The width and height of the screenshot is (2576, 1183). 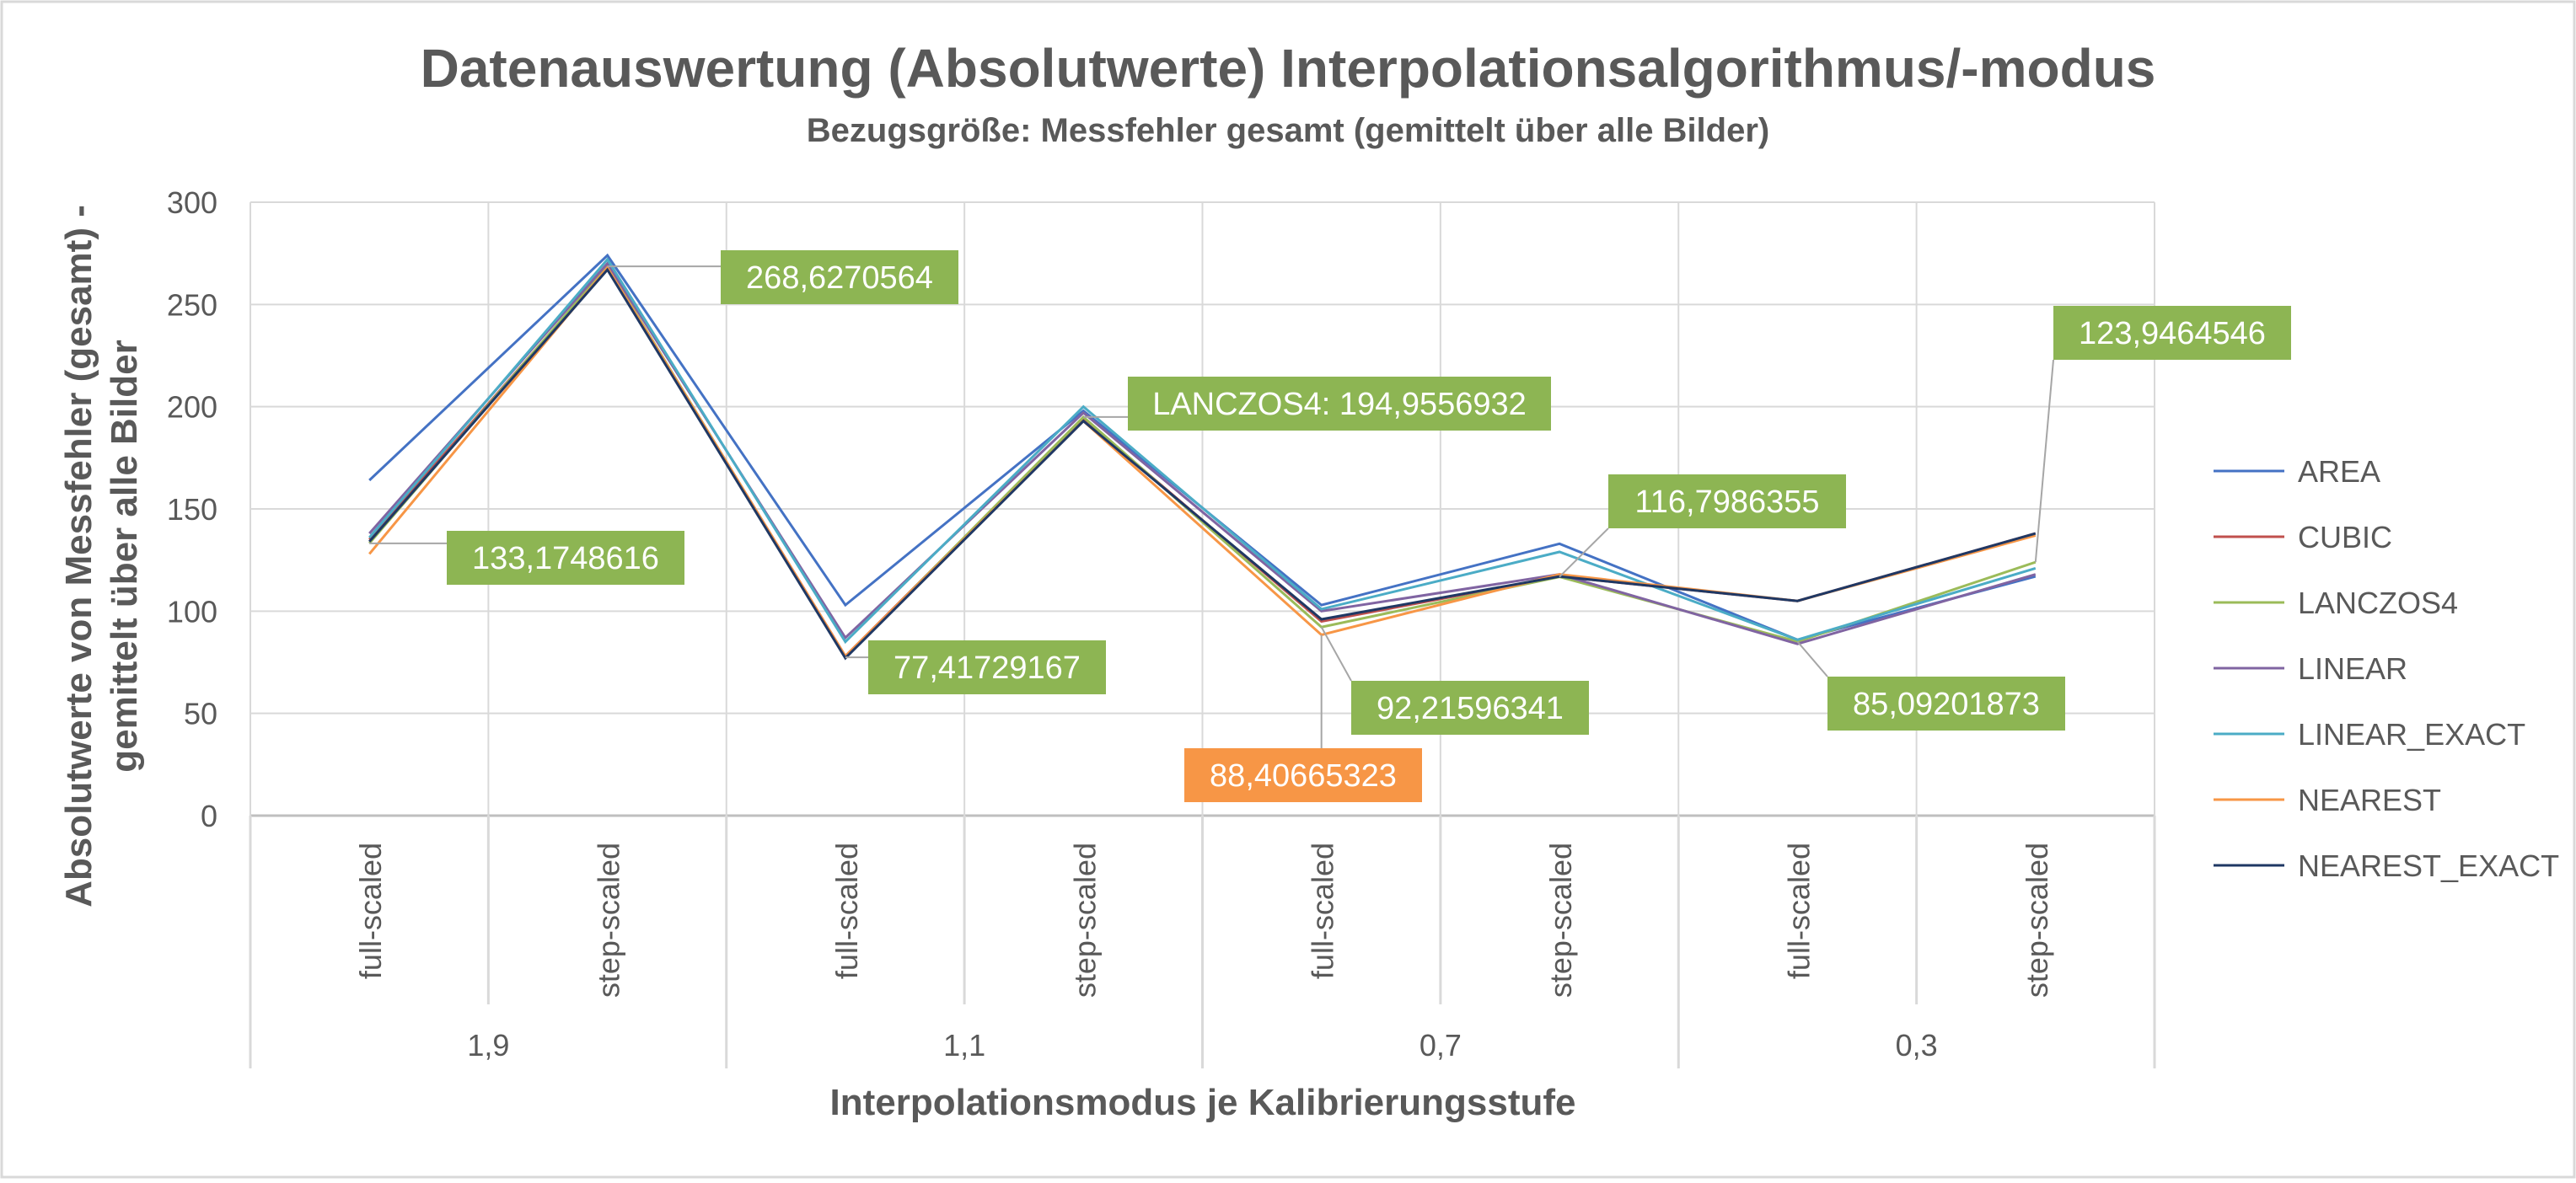 I want to click on data-label: 85,09201873, so click(x=1946, y=704).